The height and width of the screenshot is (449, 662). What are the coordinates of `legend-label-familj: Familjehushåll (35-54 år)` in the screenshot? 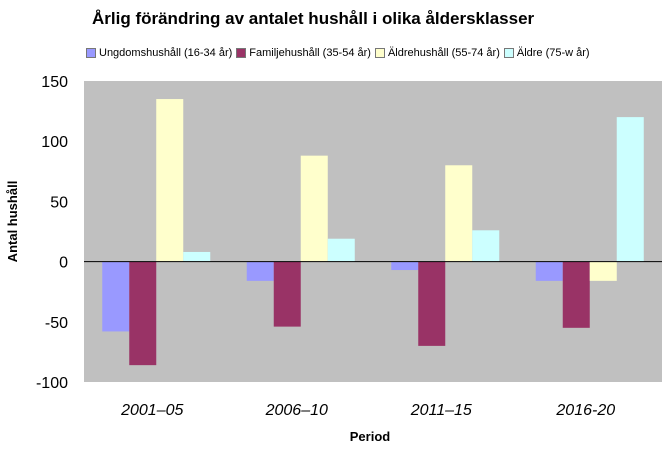 It's located at (310, 53).